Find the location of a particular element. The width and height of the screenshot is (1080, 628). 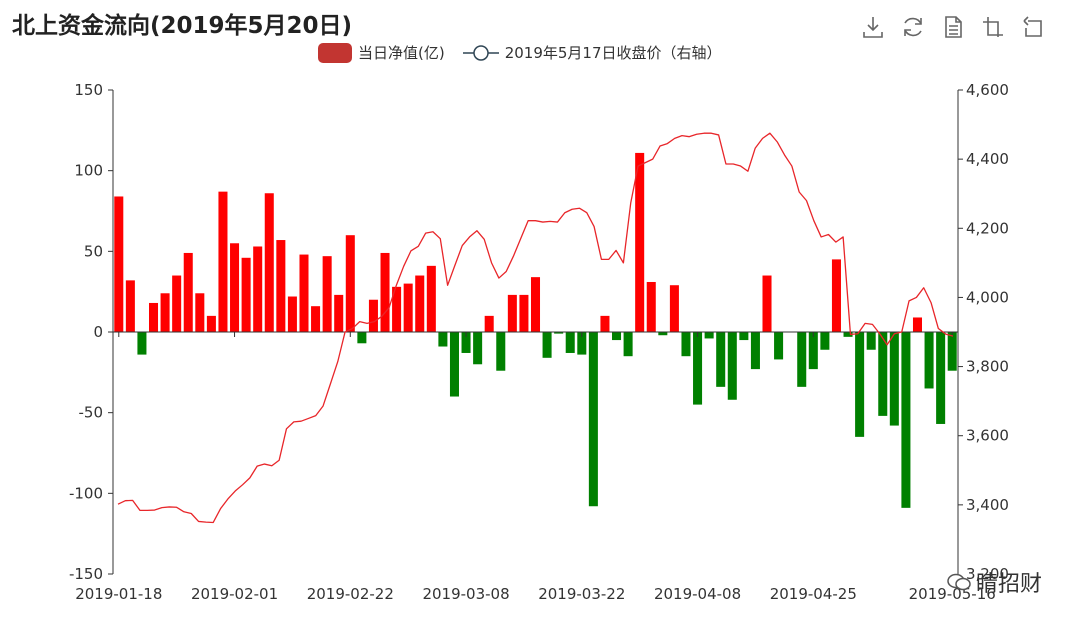

watermark-text: 睛招财 is located at coordinates (1008, 584).